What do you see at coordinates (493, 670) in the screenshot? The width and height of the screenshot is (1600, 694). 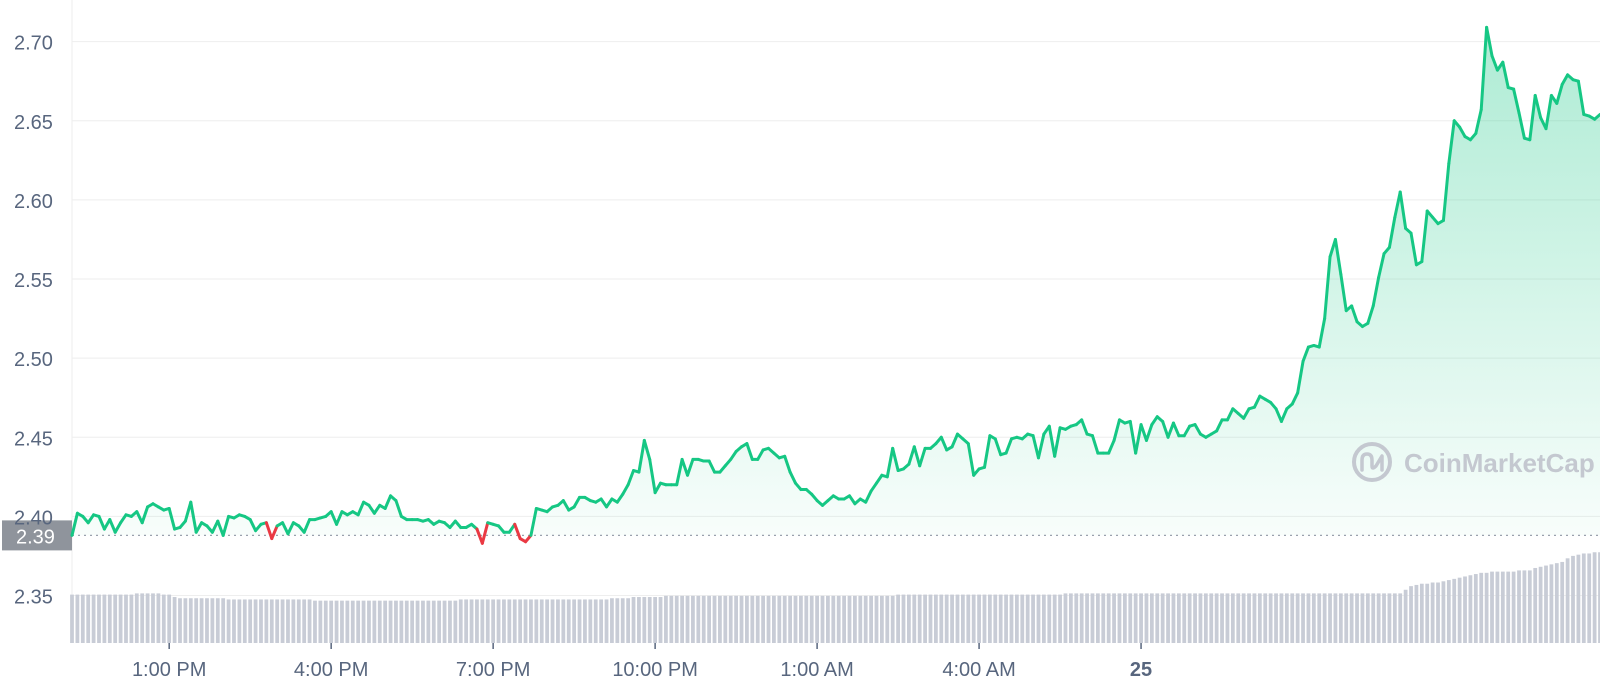 I see `x-tick-label: 7:00 PM` at bounding box center [493, 670].